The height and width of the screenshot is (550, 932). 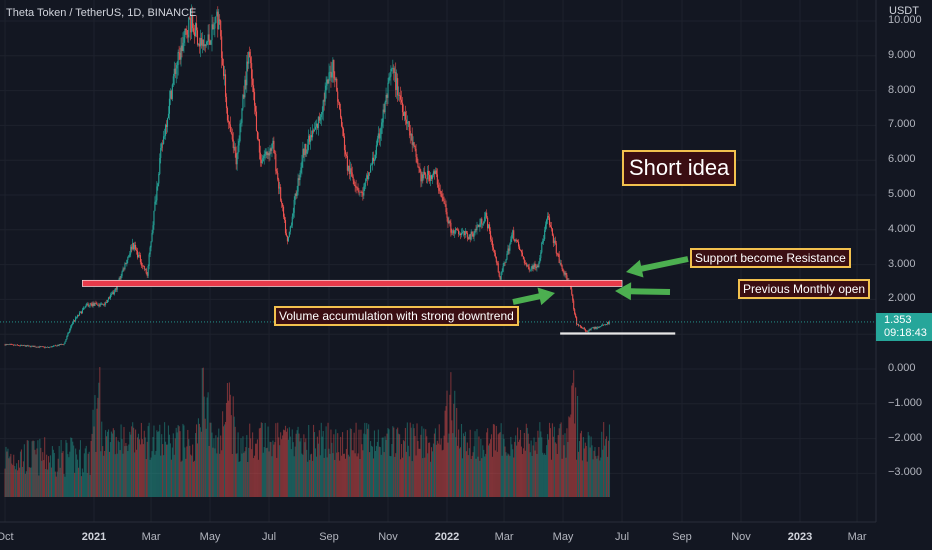 What do you see at coordinates (905, 437) in the screenshot?
I see `price-tick-label: −2.000` at bounding box center [905, 437].